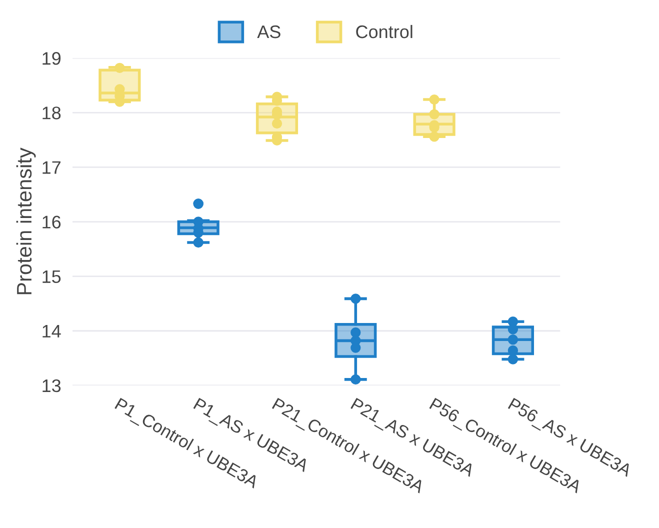 The height and width of the screenshot is (528, 659). I want to click on legend-label: AS, so click(268, 31).